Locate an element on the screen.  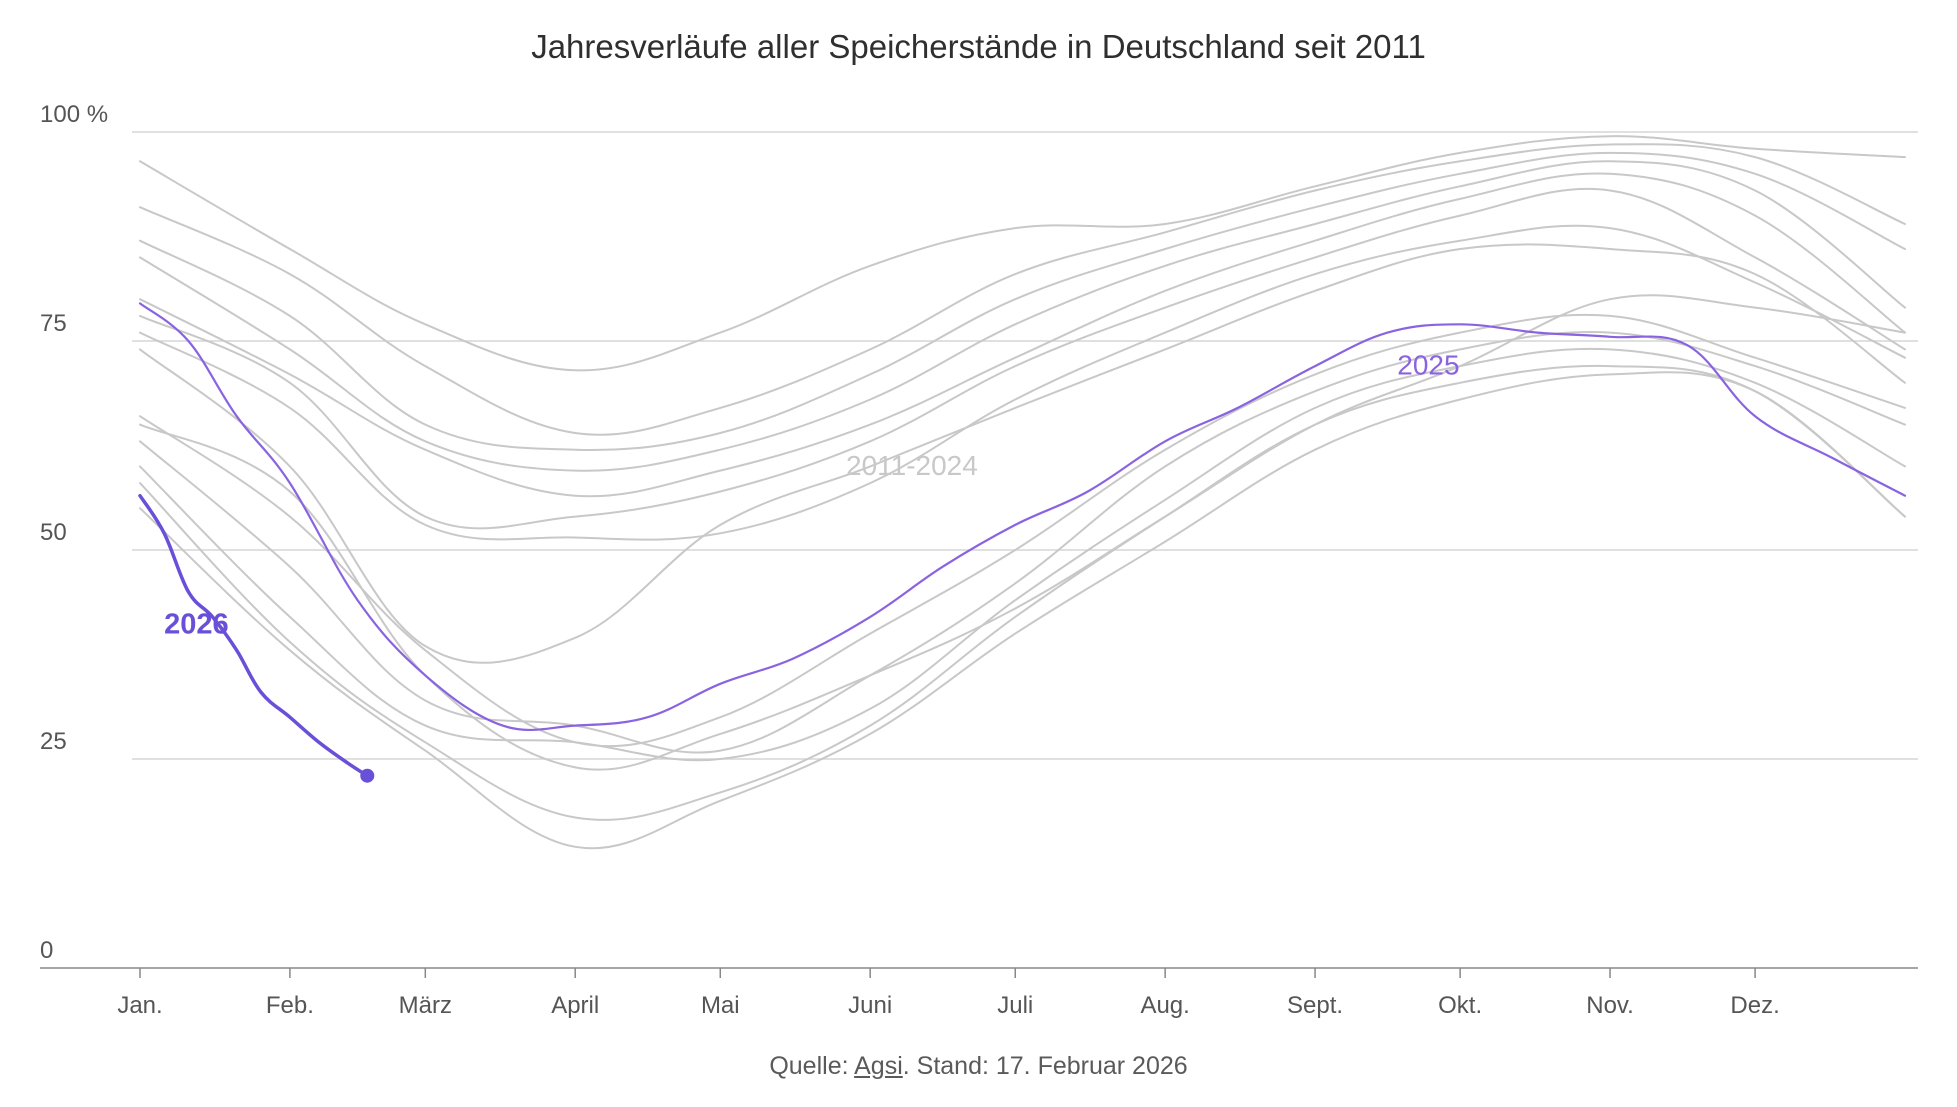
series-line-2026 is located at coordinates (254, 635).